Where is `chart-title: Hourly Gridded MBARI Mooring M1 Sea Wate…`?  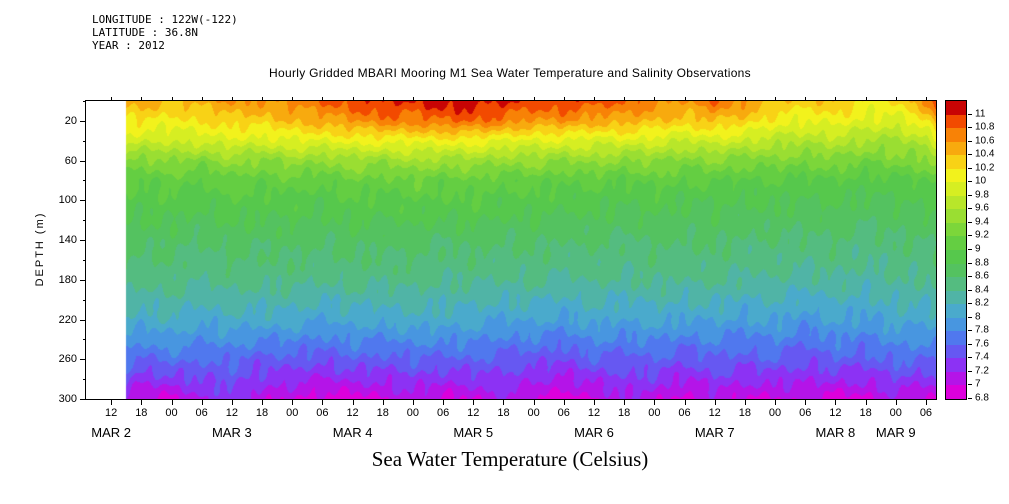 chart-title: Hourly Gridded MBARI Mooring M1 Sea Wate… is located at coordinates (510, 73).